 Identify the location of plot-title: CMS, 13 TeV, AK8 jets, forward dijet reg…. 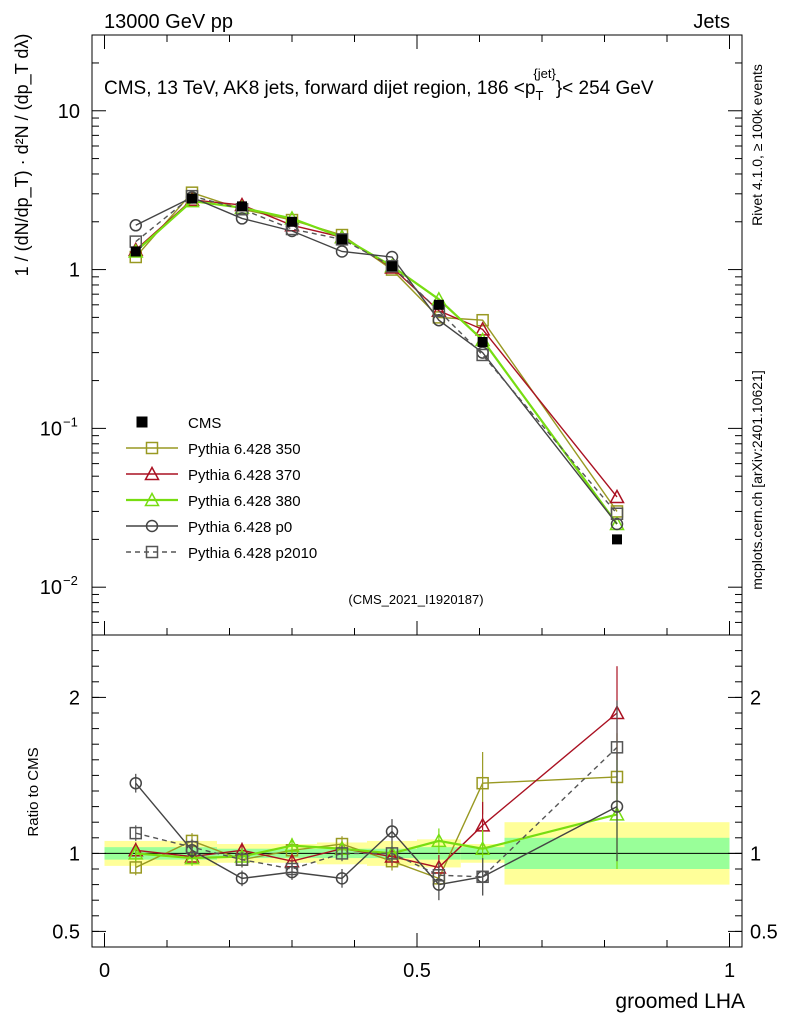
(379, 84).